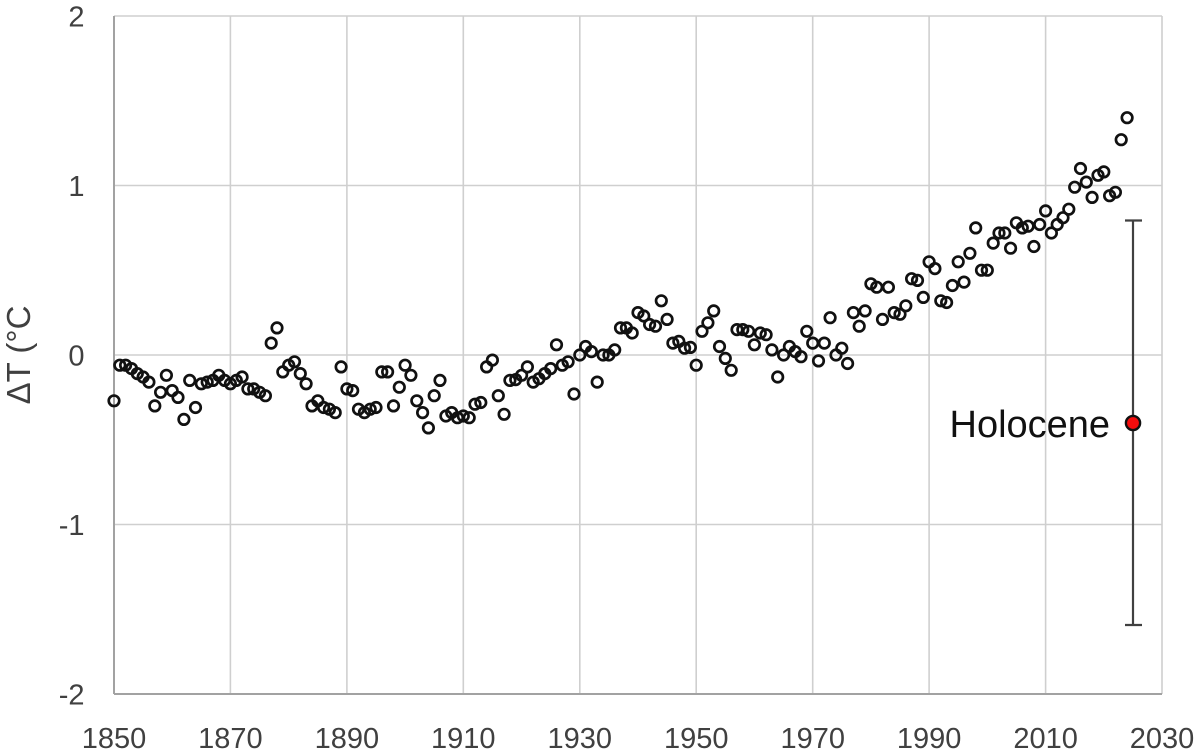 This screenshot has width=1200, height=753. What do you see at coordinates (929, 738) in the screenshot?
I see `svg-text: 1990` at bounding box center [929, 738].